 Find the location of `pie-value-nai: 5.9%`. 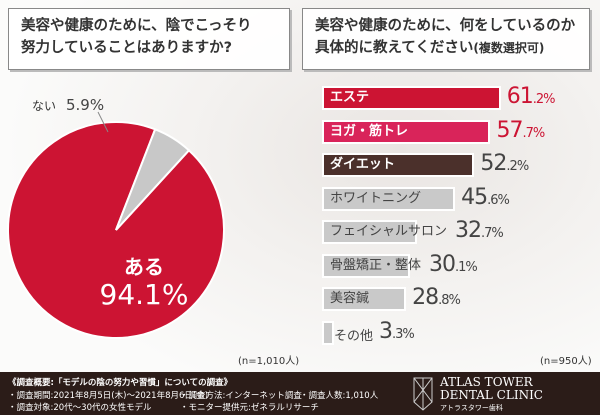

pie-value-nai: 5.9% is located at coordinates (85, 105).